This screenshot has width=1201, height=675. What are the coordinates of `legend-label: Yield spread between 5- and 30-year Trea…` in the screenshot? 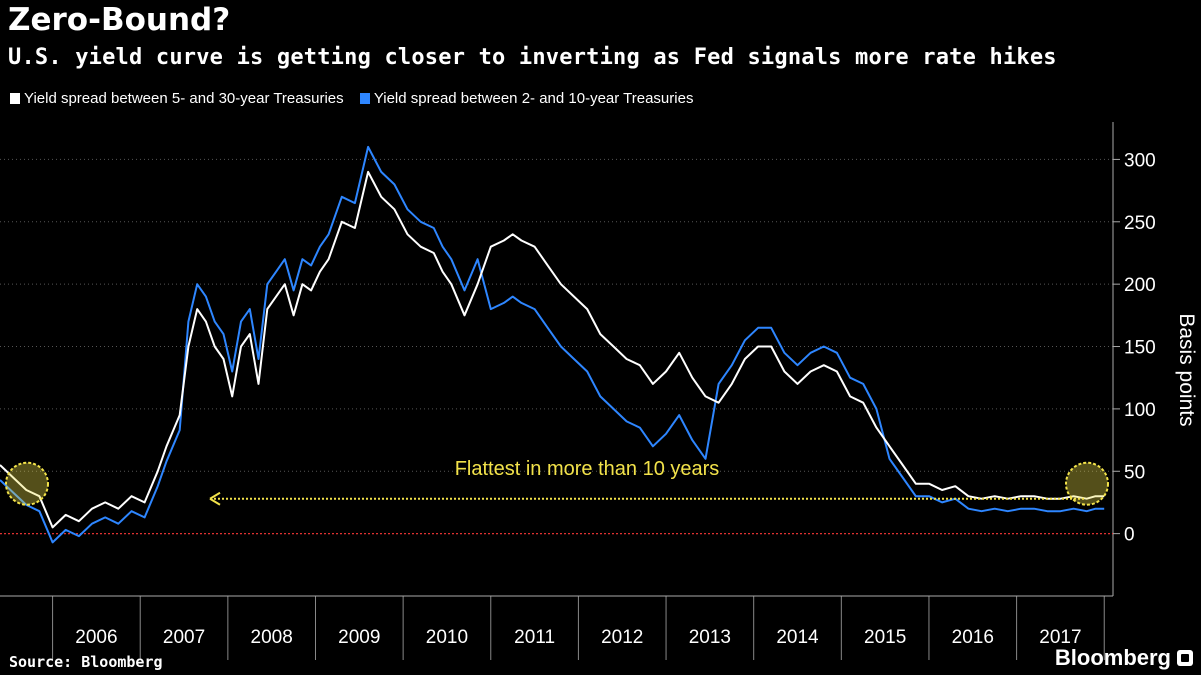 It's located at (184, 98).